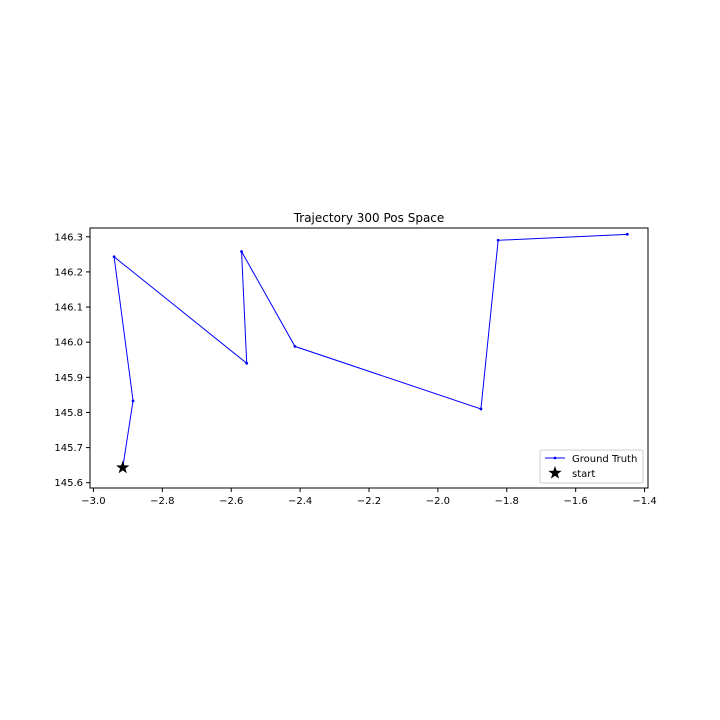 Image resolution: width=720 pixels, height=720 pixels. Describe the element at coordinates (72, 360) in the screenshot. I see `y-axis: 145.6 145.7 145.8 145.9 146.0 146.1 146.2 146.3` at that location.